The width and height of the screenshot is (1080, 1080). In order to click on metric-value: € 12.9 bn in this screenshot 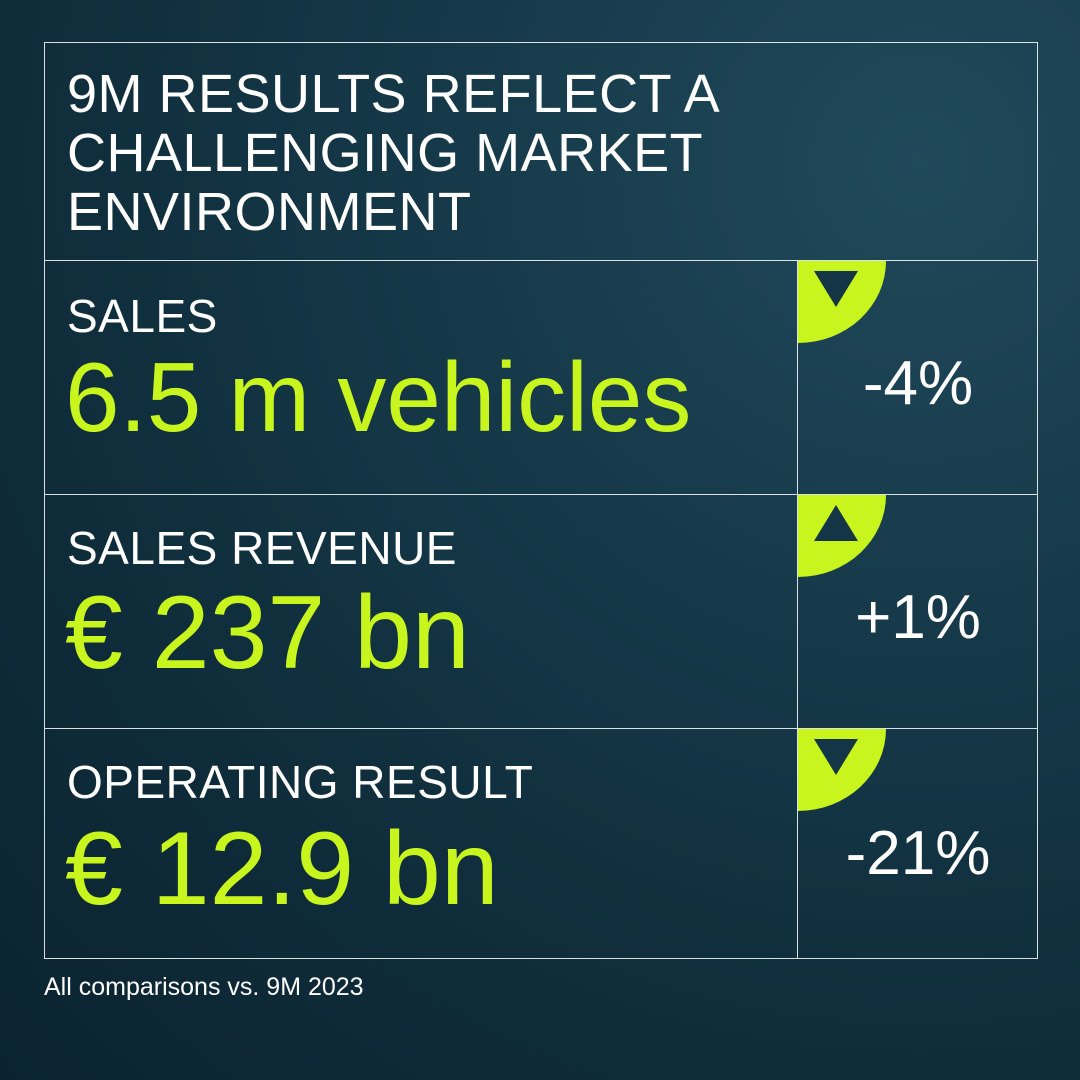, I will do `click(282, 869)`.